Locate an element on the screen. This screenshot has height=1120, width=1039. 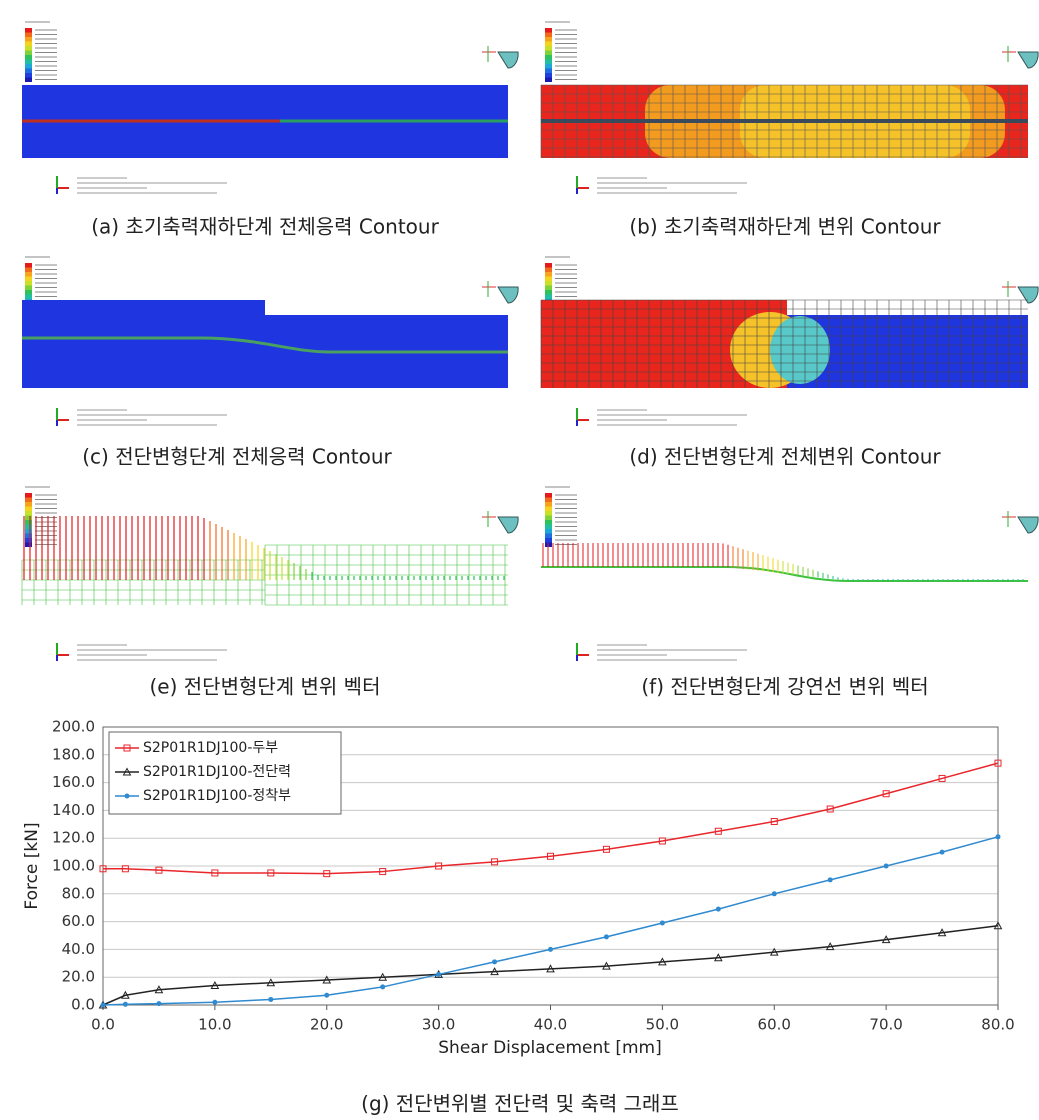
y-tick-label: 120.0 is located at coordinates (73, 838).